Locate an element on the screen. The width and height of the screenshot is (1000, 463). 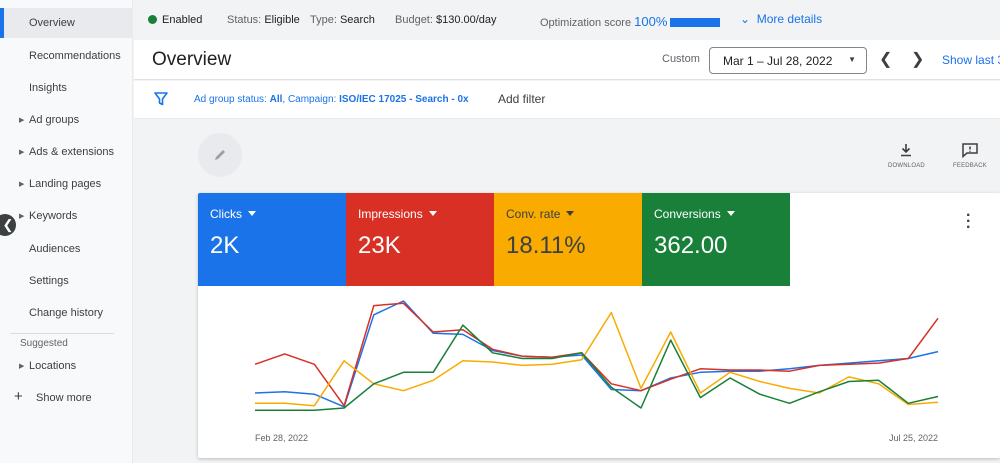
metric-tile-conversions: Conversions 362.00 is located at coordinates (716, 239).